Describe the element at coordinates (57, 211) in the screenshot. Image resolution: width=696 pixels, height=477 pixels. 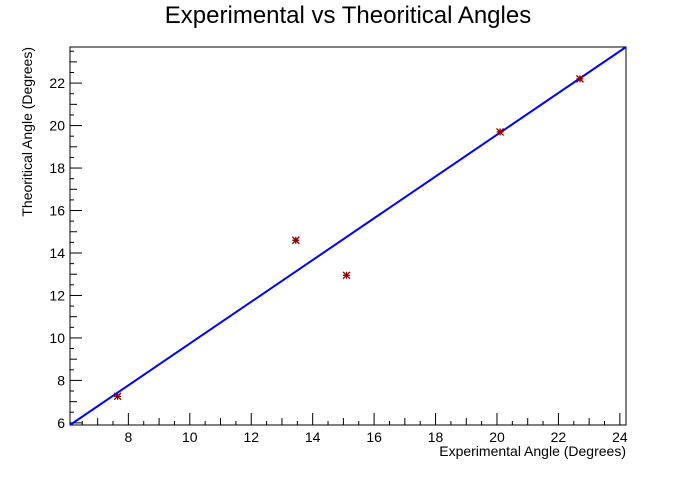
I see `y-tick-label: 16` at that location.